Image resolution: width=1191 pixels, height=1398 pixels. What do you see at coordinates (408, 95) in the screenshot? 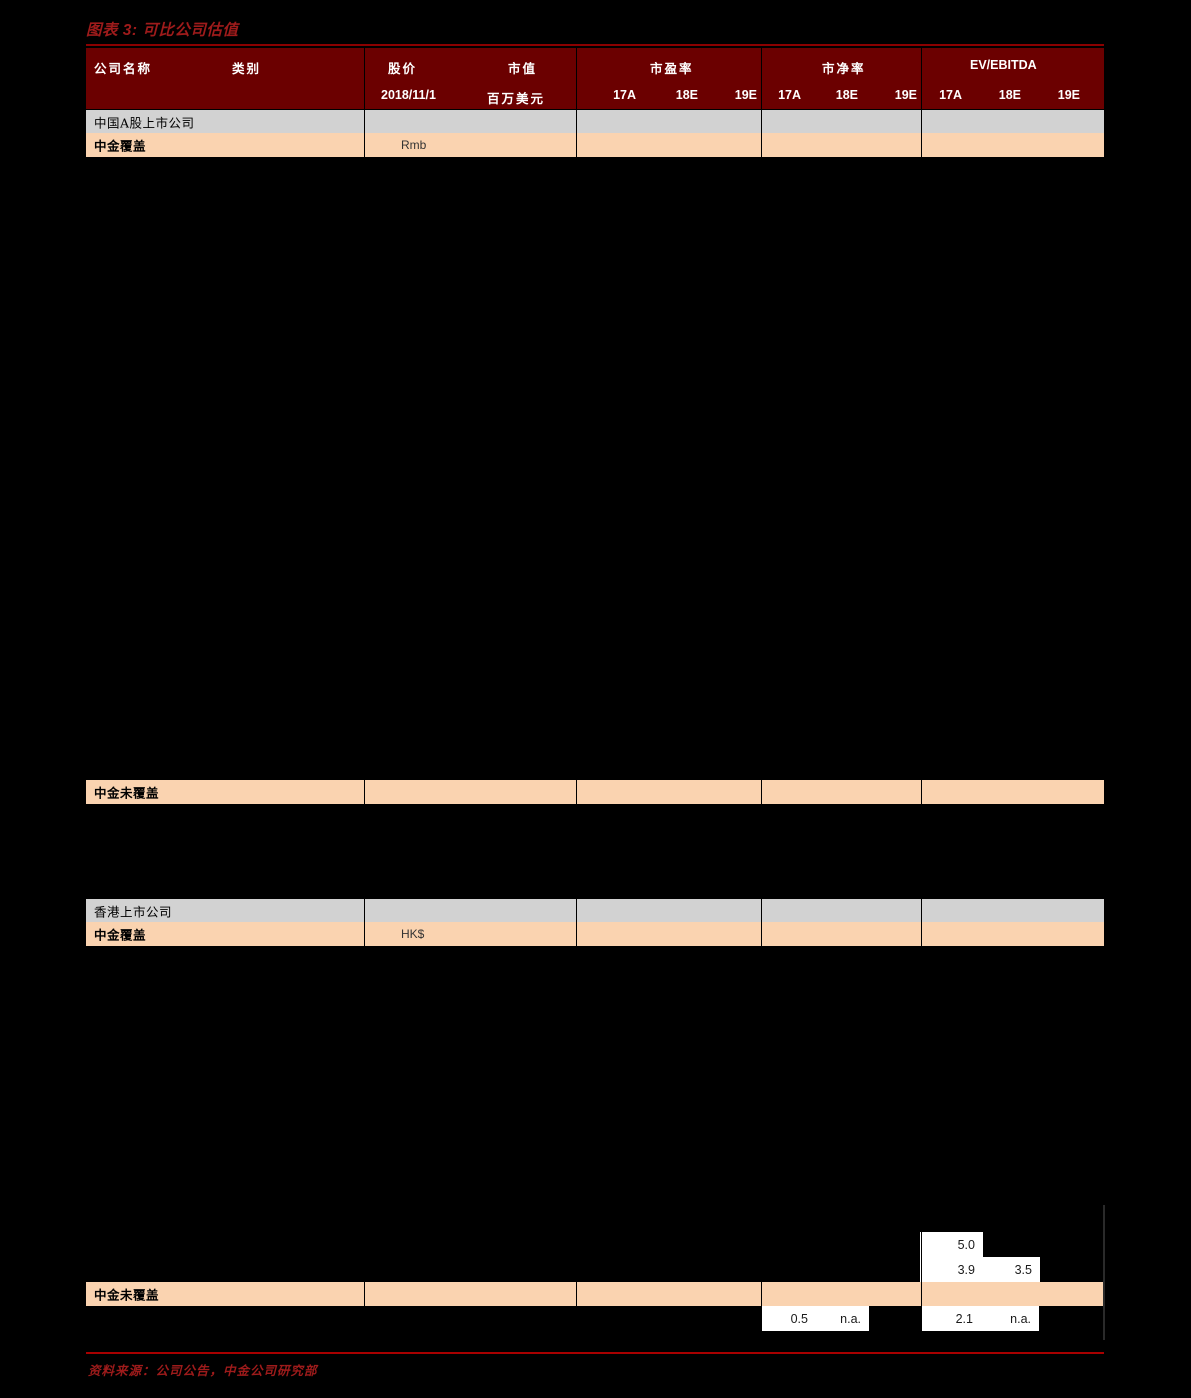
I see `header-price-date: 2018/11/1` at bounding box center [408, 95].